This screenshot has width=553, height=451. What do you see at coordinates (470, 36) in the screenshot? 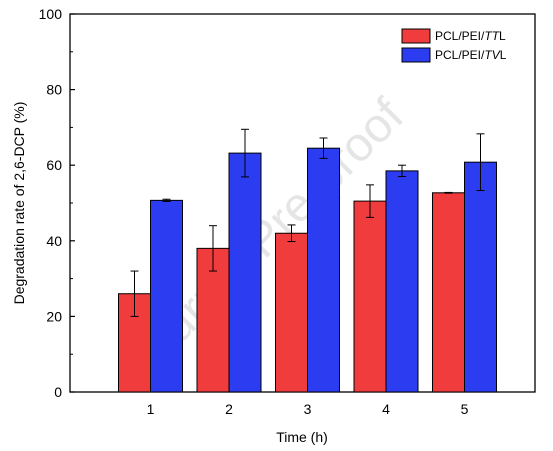
I see `legend-label: PCL/PEI/TTL` at bounding box center [470, 36].